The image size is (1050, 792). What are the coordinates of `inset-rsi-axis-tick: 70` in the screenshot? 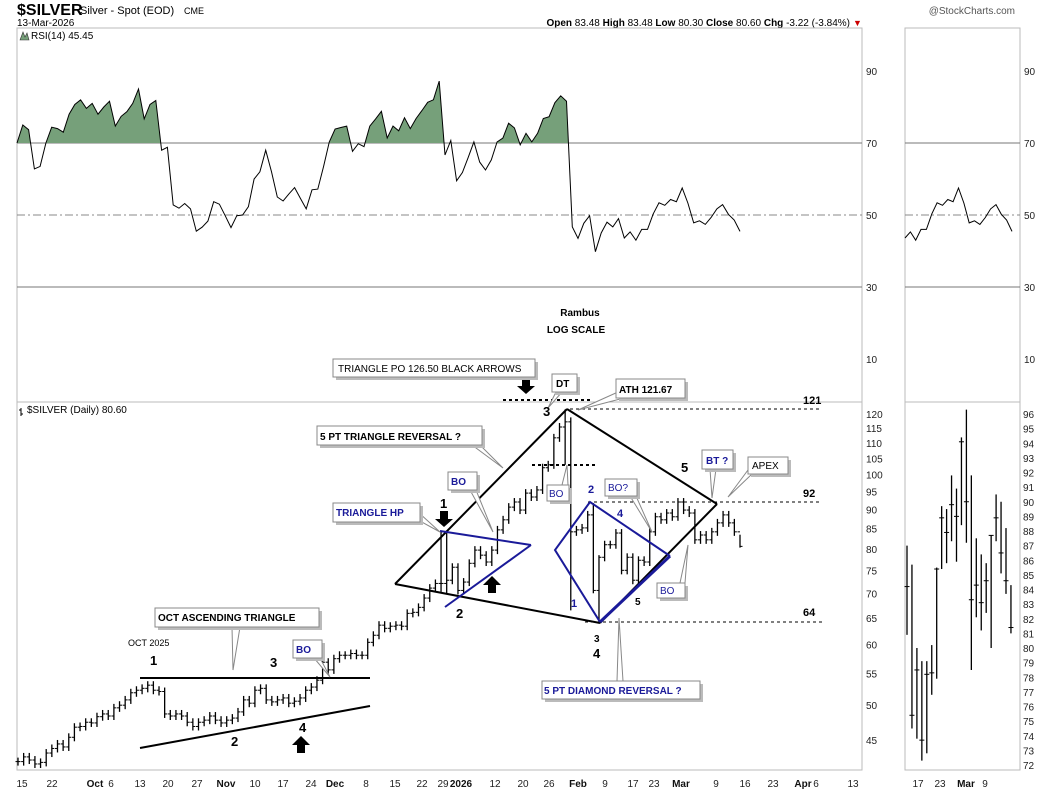 It's located at (1030, 144).